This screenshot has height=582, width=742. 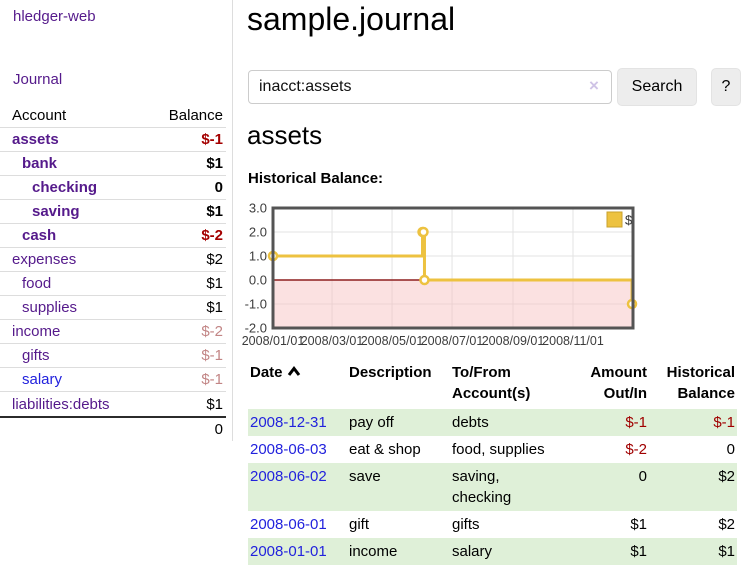 I want to click on register-cell-date: 2008-01-01, so click(x=297, y=551).